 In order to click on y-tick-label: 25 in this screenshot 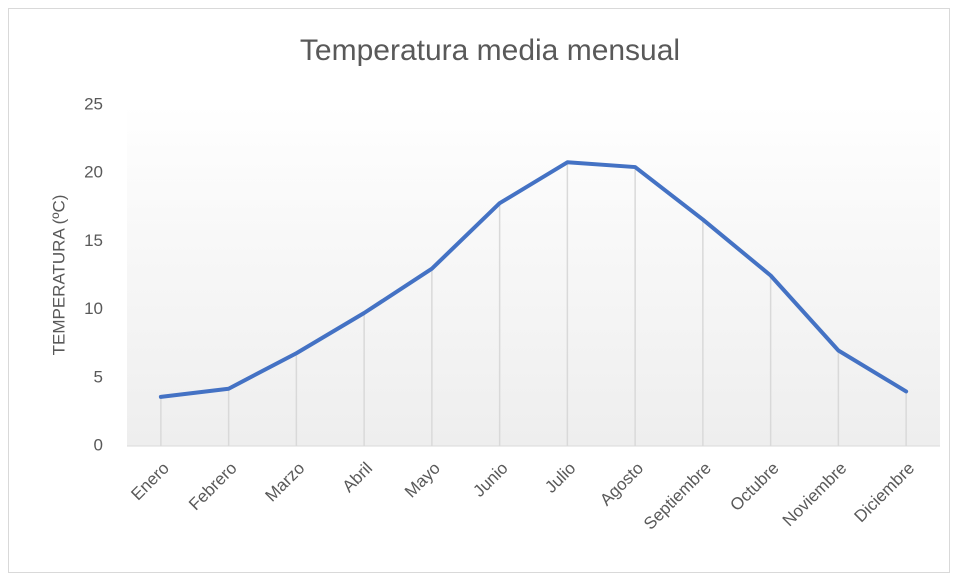, I will do `click(93, 103)`.